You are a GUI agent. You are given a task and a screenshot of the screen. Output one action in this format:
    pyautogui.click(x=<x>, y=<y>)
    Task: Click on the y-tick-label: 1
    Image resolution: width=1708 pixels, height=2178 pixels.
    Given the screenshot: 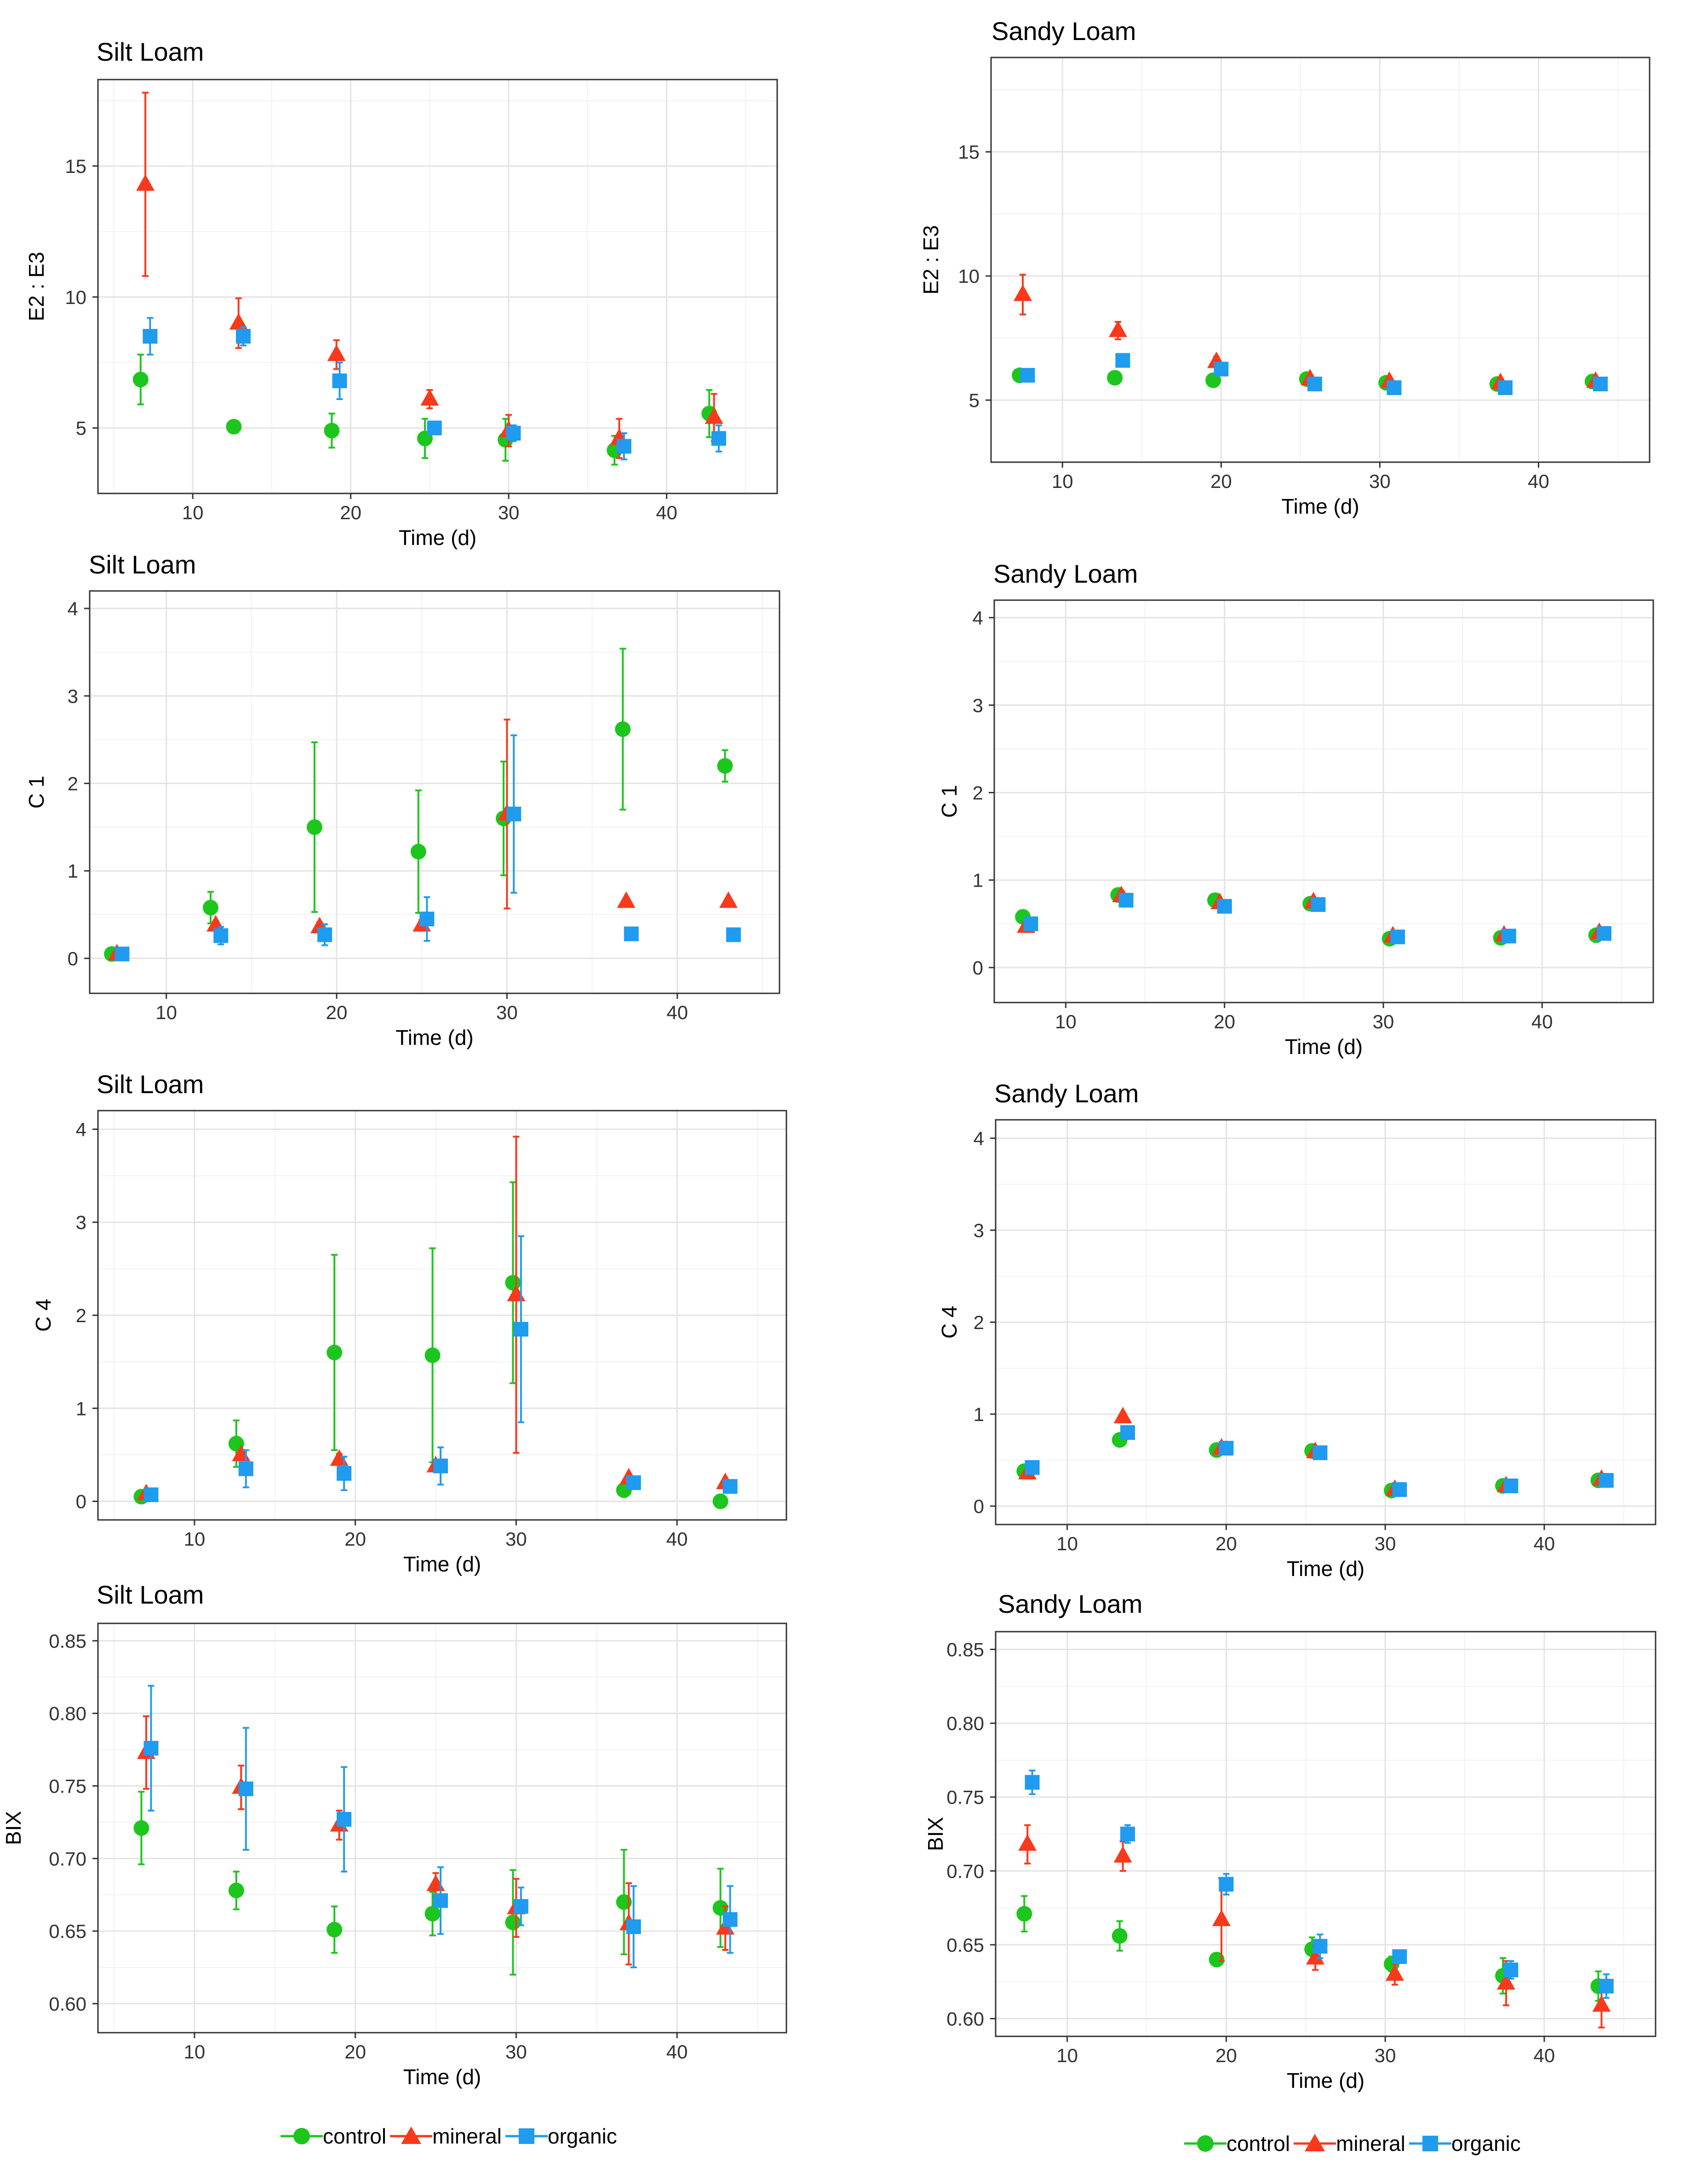 What is the action you would take?
    pyautogui.click(x=978, y=880)
    